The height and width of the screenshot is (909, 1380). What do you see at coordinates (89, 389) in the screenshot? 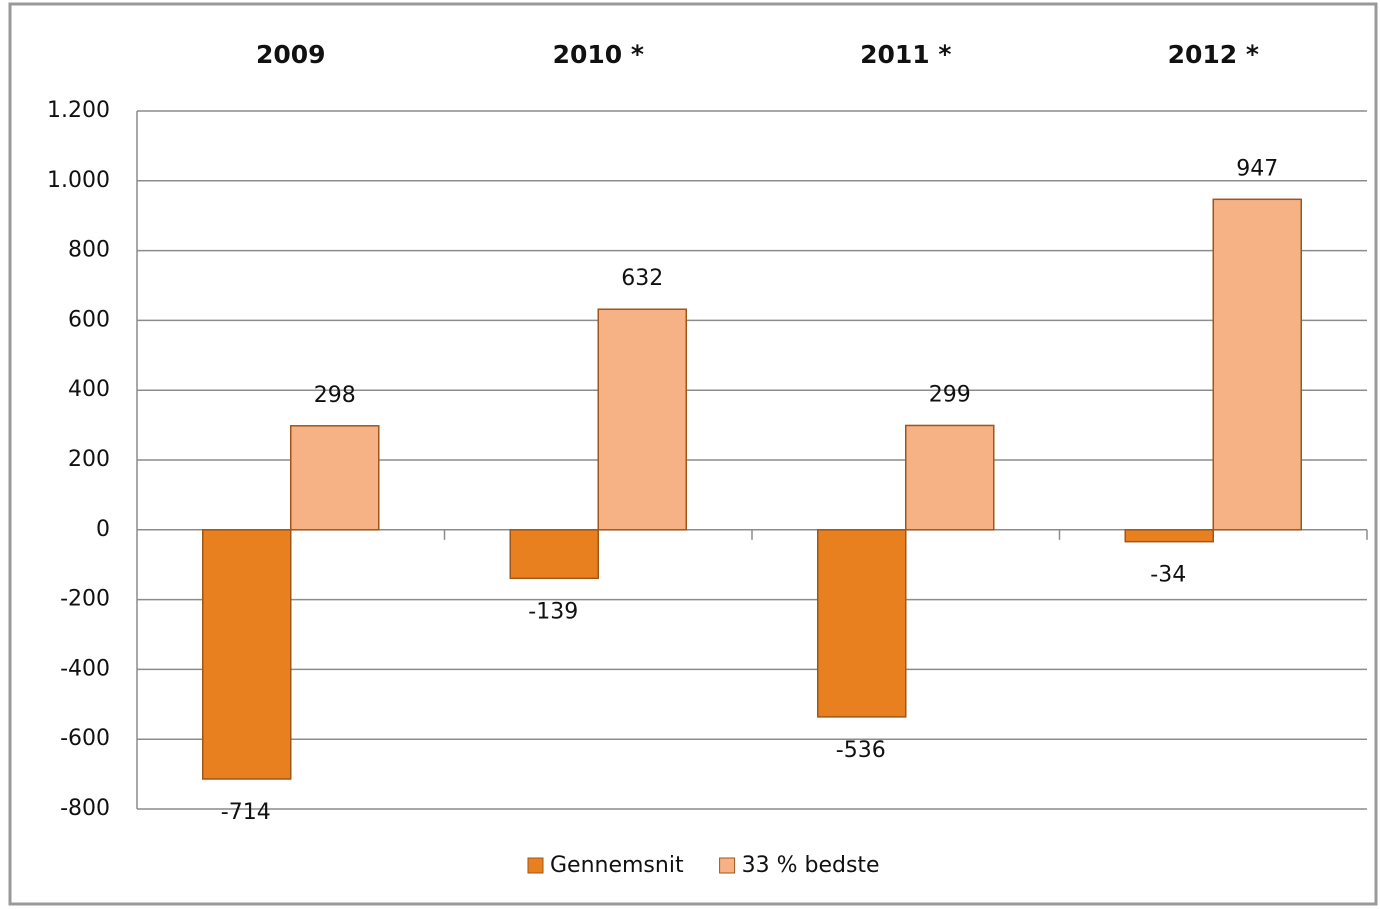
I see `y-tick-label: 400` at bounding box center [89, 389].